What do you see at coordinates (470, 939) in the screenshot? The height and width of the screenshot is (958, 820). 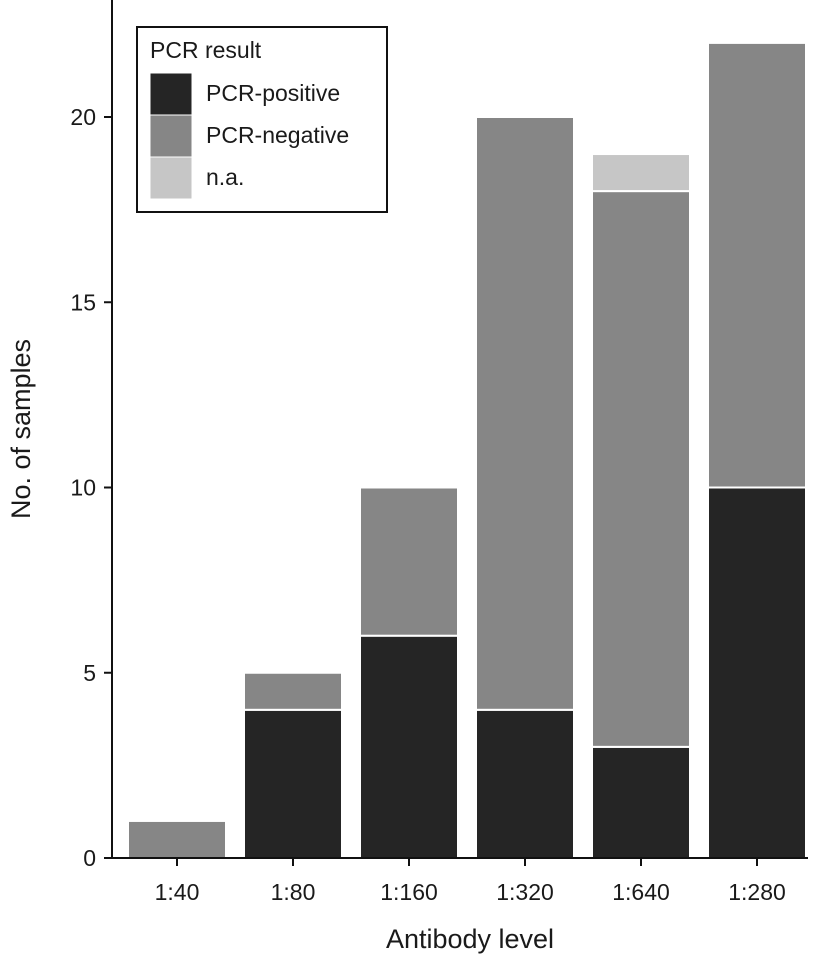 I see `x-axis-title: Antibody level` at bounding box center [470, 939].